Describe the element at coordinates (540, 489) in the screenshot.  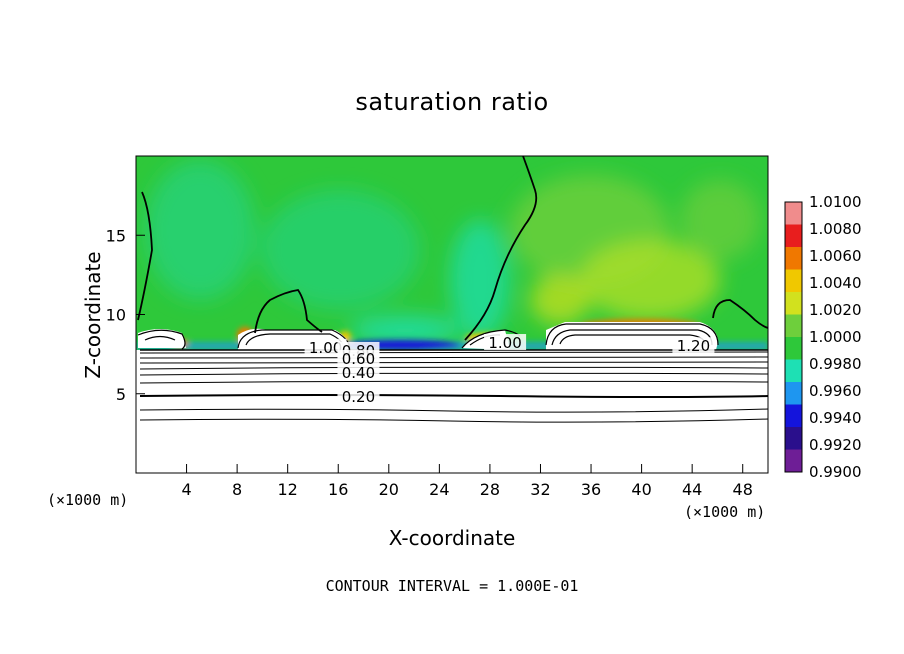
I see `x-tick-label-7: 32` at that location.